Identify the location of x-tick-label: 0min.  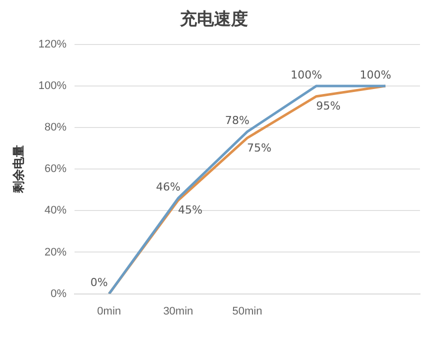
(109, 311).